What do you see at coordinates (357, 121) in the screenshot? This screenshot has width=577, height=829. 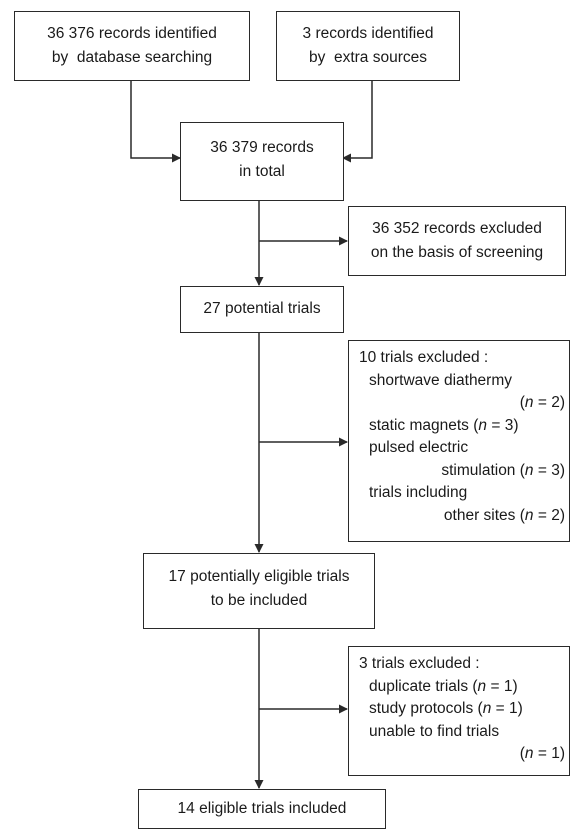 I see `arrow-extra-to-total` at bounding box center [357, 121].